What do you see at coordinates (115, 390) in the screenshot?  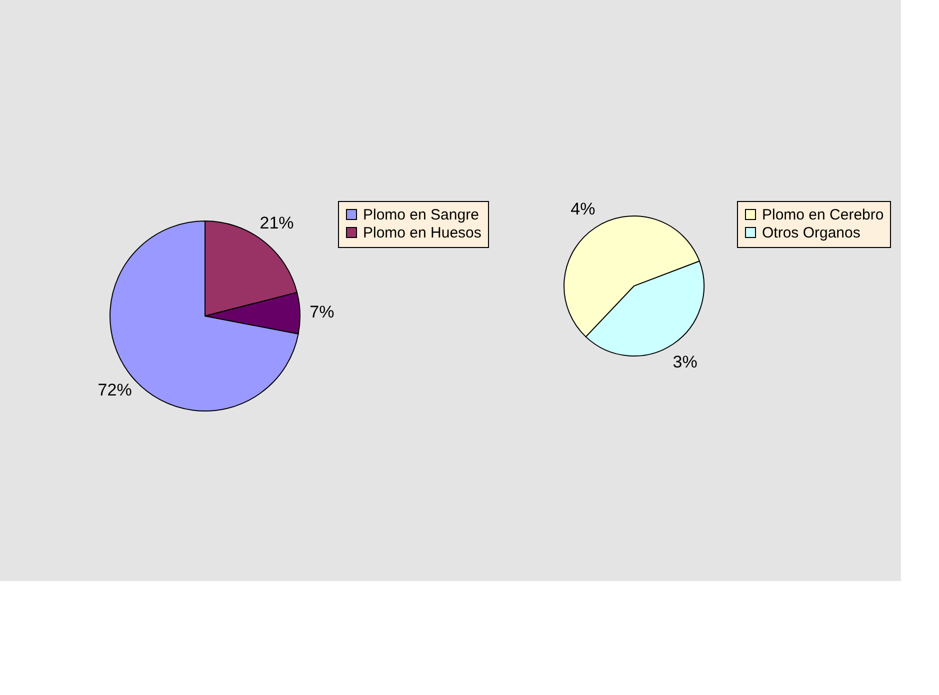 I see `data-label: 72%` at bounding box center [115, 390].